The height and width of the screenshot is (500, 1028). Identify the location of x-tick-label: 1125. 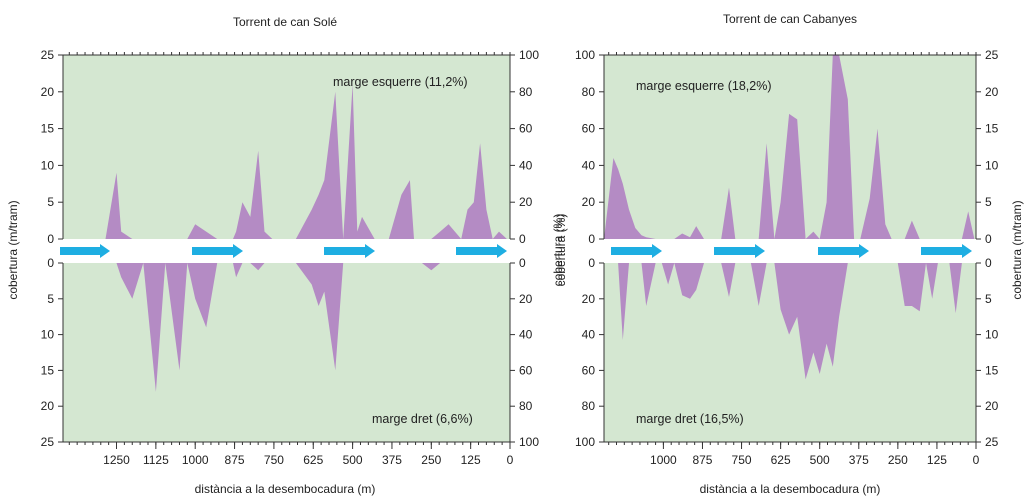
(156, 460).